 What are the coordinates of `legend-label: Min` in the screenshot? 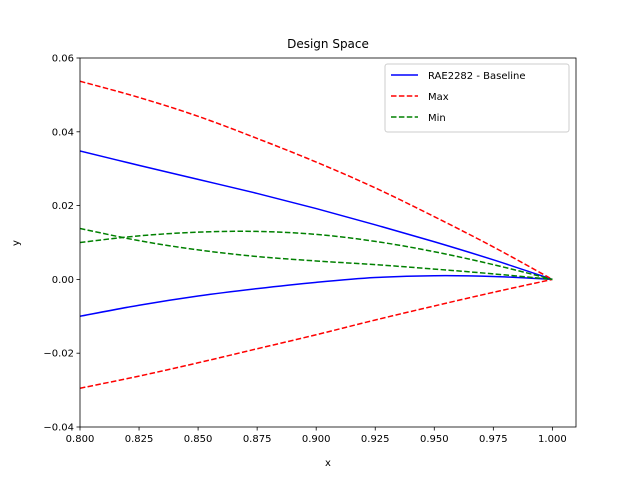 It's located at (437, 118).